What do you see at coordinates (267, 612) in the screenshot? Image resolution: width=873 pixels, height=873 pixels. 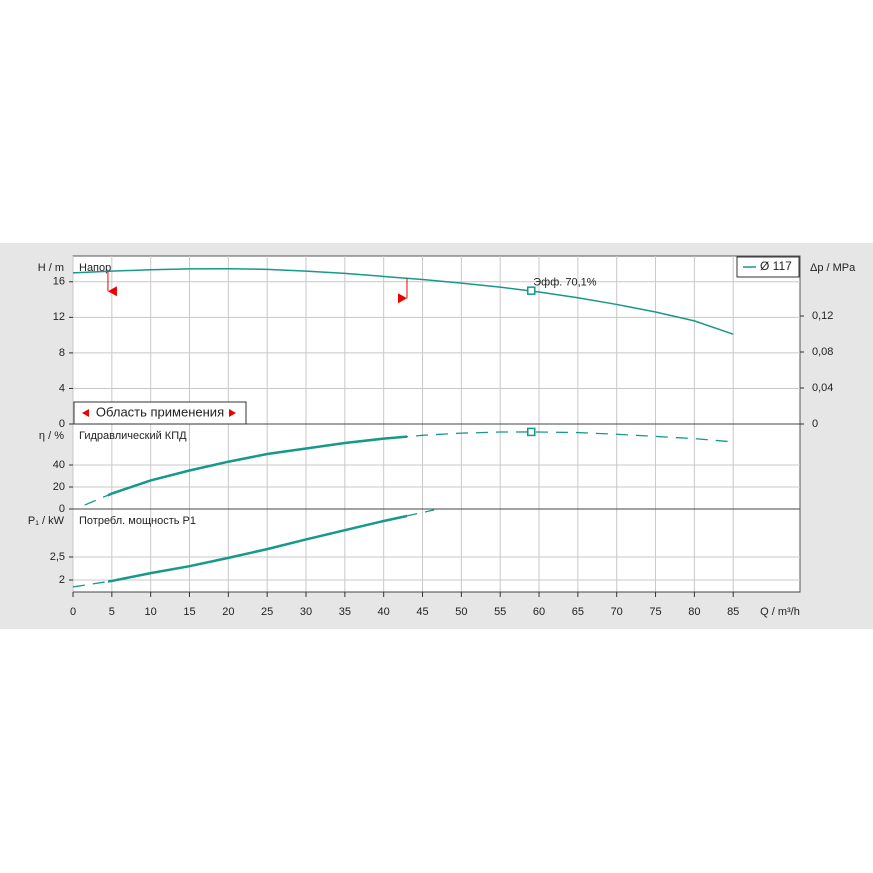 I see `x-tick-label: 25` at bounding box center [267, 612].